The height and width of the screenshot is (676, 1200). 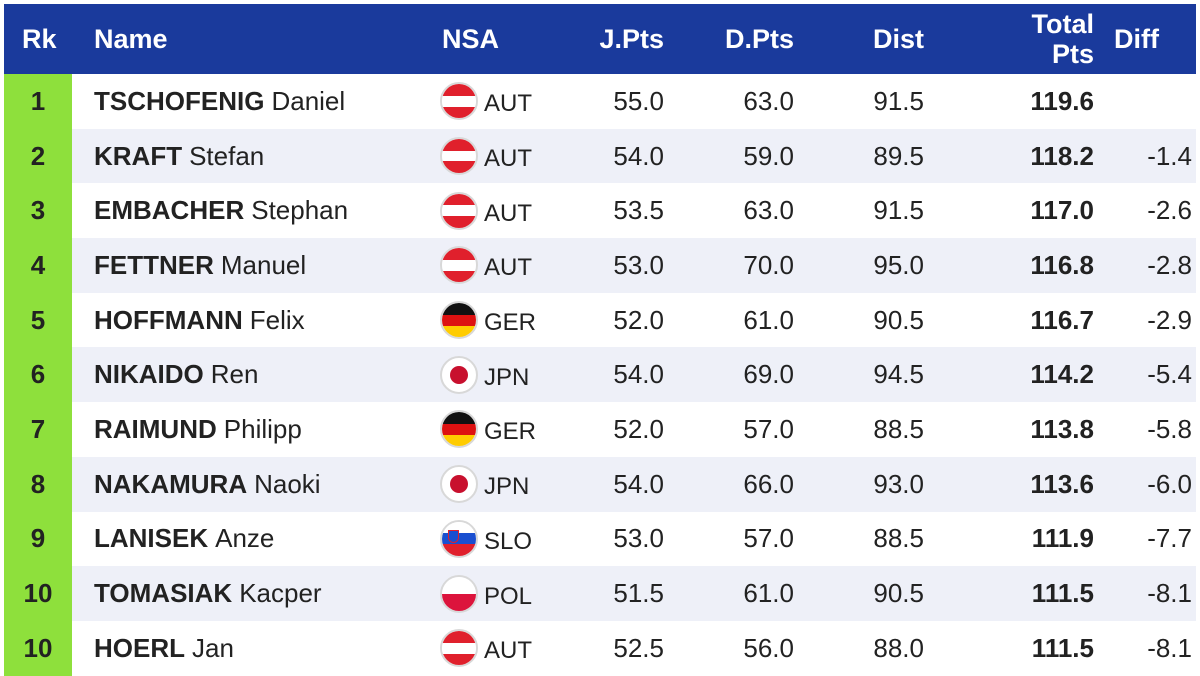 I want to click on athlete-first-name: Anze, so click(x=245, y=538).